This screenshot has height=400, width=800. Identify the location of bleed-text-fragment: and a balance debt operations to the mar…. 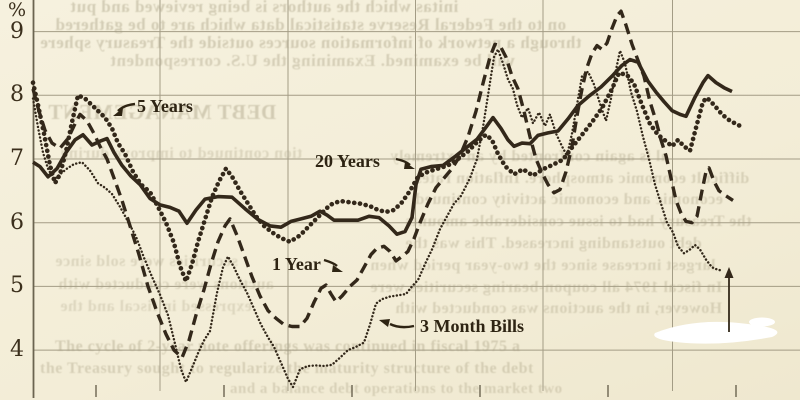
(396, 389).